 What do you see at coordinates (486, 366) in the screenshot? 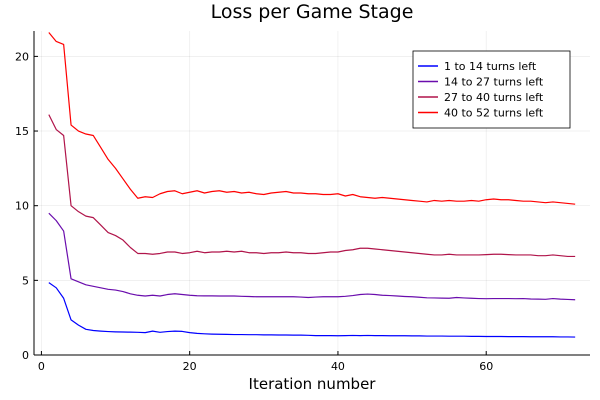
I see `x-tick-label: 60` at bounding box center [486, 366].